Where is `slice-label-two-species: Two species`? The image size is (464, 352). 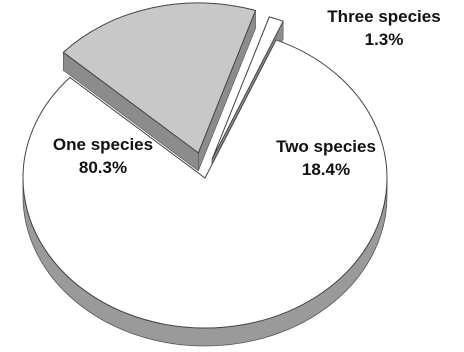 slice-label-two-species: Two species is located at coordinates (326, 146).